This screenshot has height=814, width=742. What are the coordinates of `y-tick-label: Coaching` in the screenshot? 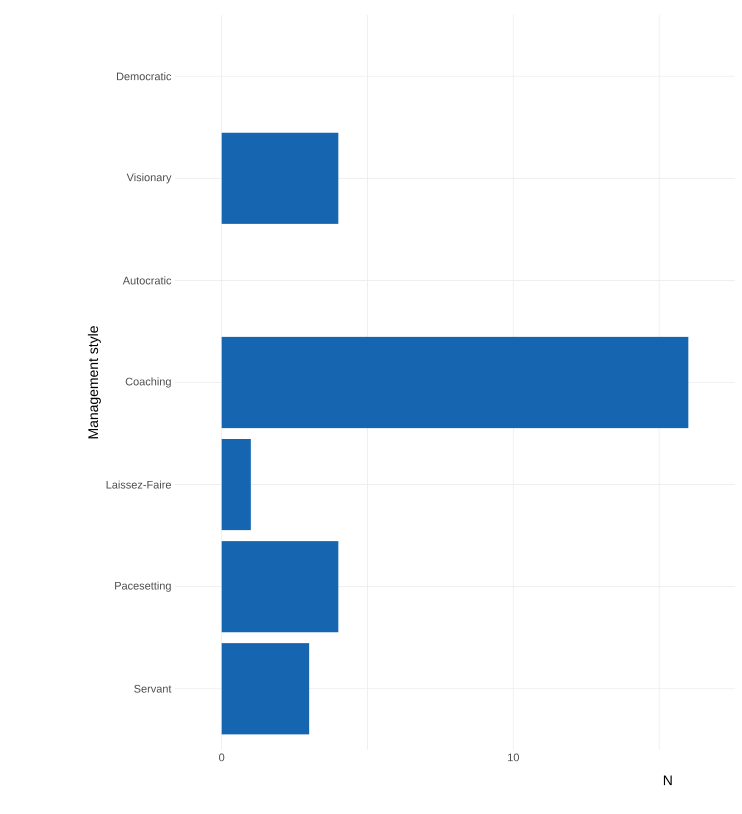 It's located at (148, 382).